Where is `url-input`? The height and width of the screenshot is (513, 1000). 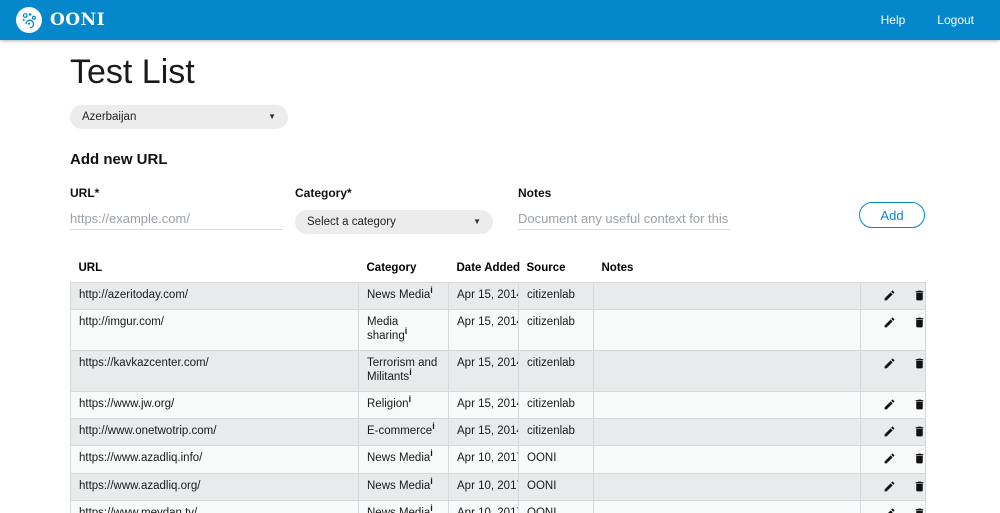 url-input is located at coordinates (176, 219).